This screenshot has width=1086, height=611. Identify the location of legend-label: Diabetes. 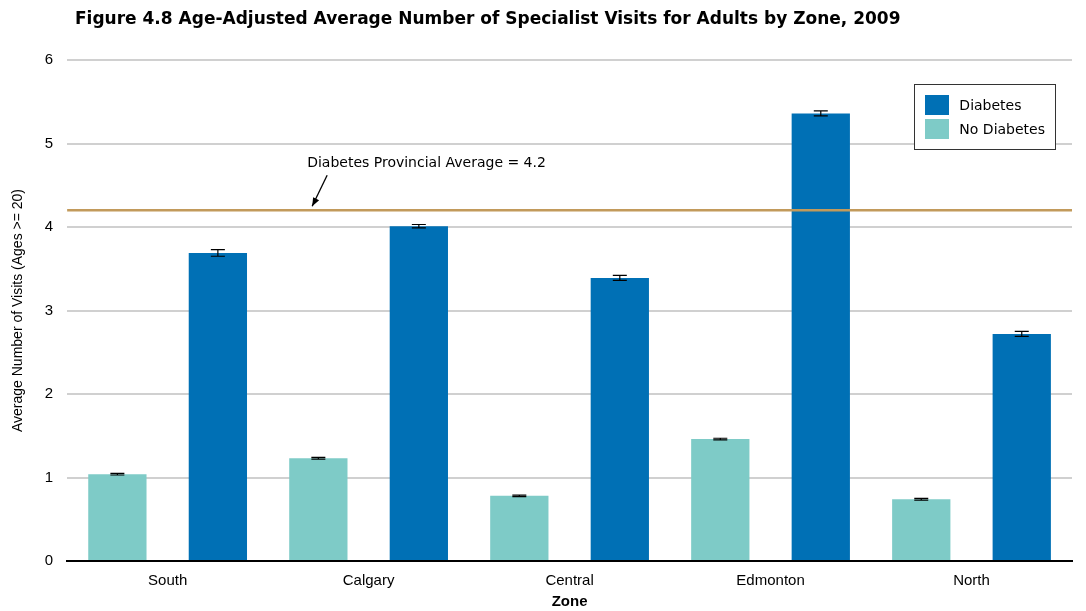
(990, 105).